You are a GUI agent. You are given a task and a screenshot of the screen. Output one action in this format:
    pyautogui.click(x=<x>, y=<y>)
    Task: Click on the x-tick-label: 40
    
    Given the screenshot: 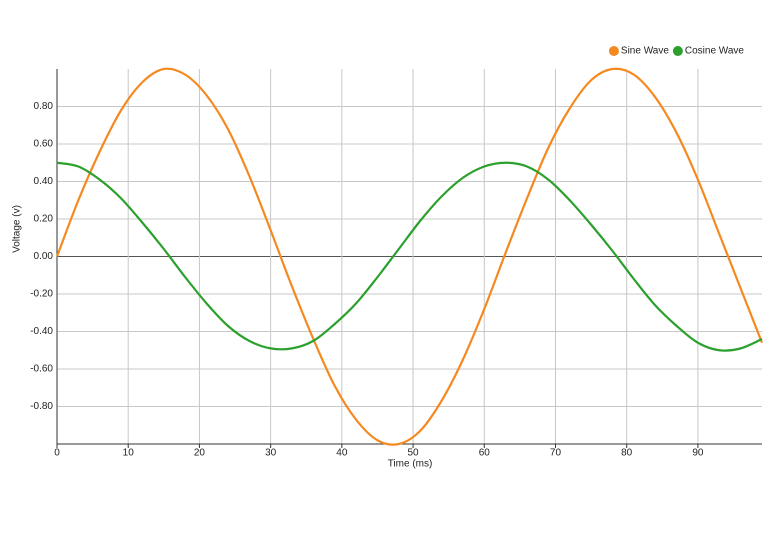 What is the action you would take?
    pyautogui.click(x=342, y=453)
    